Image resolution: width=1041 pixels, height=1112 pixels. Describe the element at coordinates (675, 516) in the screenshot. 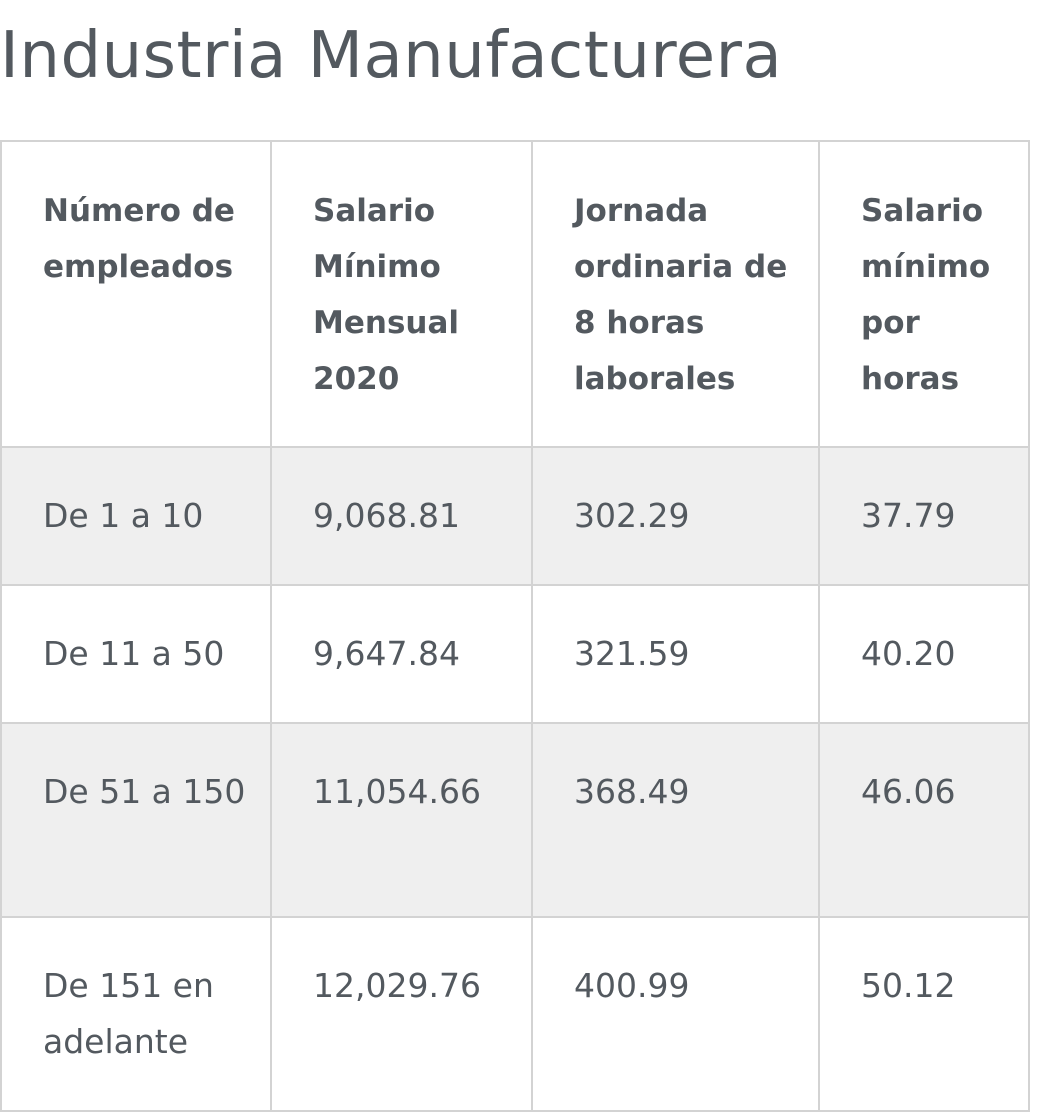

I see `cell-jornada: 302.29` at that location.